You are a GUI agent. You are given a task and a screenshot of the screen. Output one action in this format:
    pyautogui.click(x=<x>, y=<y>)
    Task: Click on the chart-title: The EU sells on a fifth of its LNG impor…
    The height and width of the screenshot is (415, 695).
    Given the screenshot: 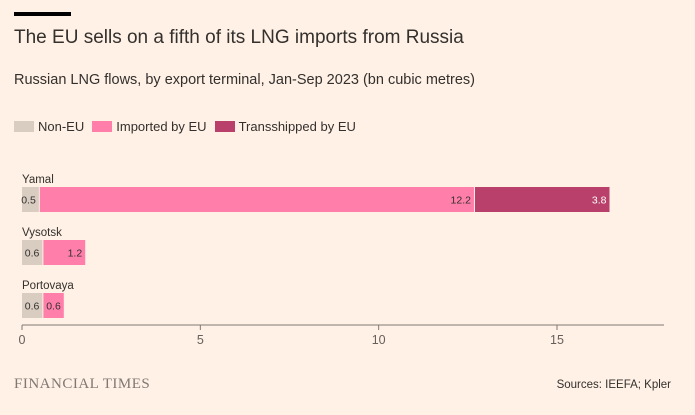 What is the action you would take?
    pyautogui.click(x=239, y=37)
    